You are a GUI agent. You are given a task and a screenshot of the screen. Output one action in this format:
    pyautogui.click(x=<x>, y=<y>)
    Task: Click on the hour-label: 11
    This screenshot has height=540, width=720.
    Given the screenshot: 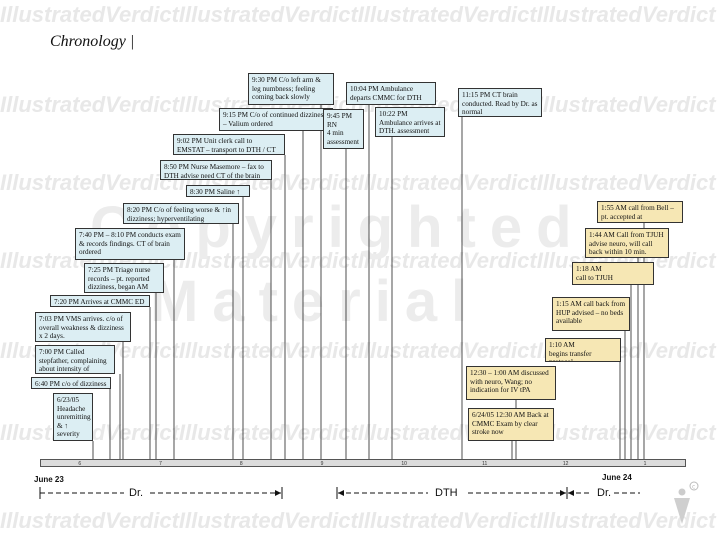 What is the action you would take?
    pyautogui.click(x=485, y=464)
    